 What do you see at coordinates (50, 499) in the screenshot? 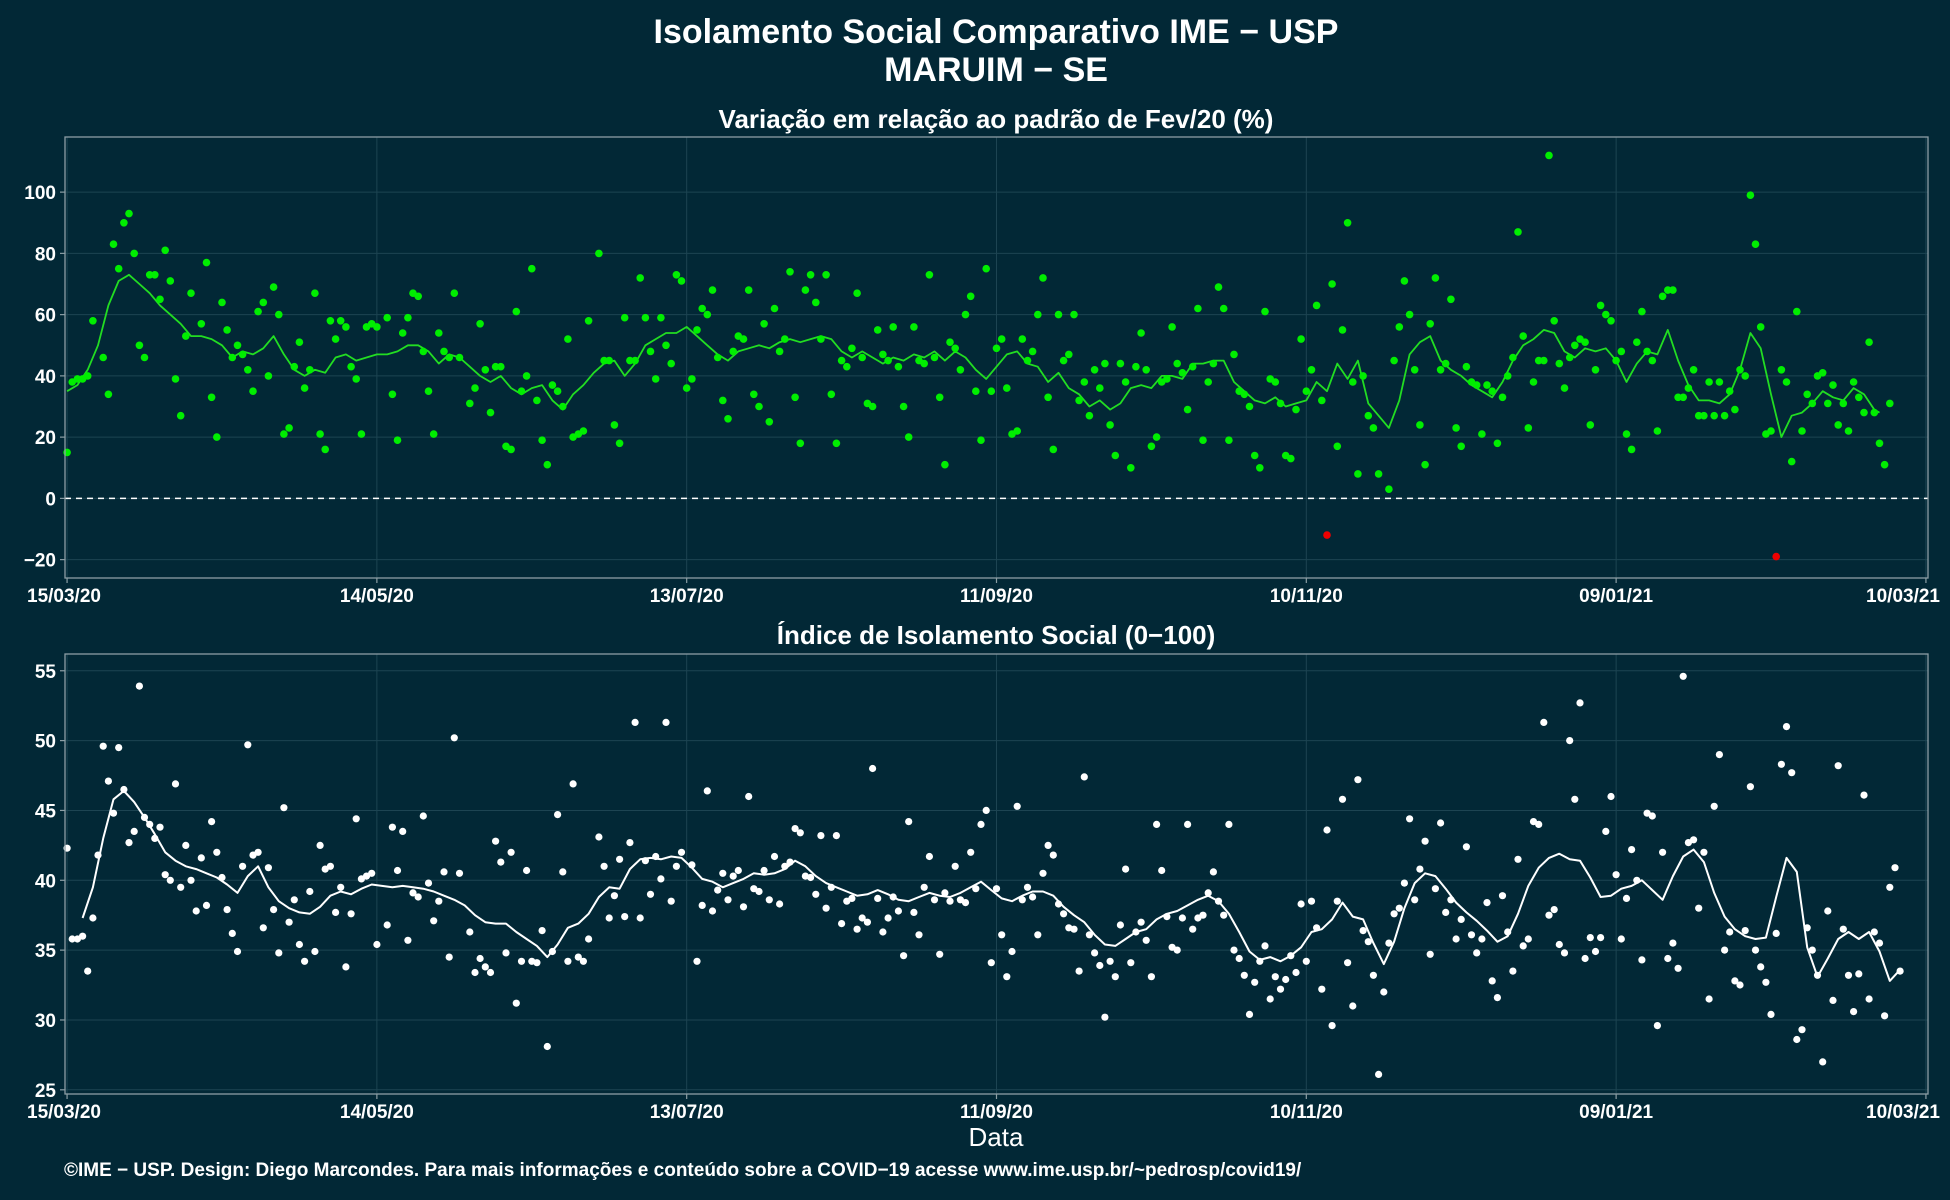
I see `y-tick-label: 0` at bounding box center [50, 499].